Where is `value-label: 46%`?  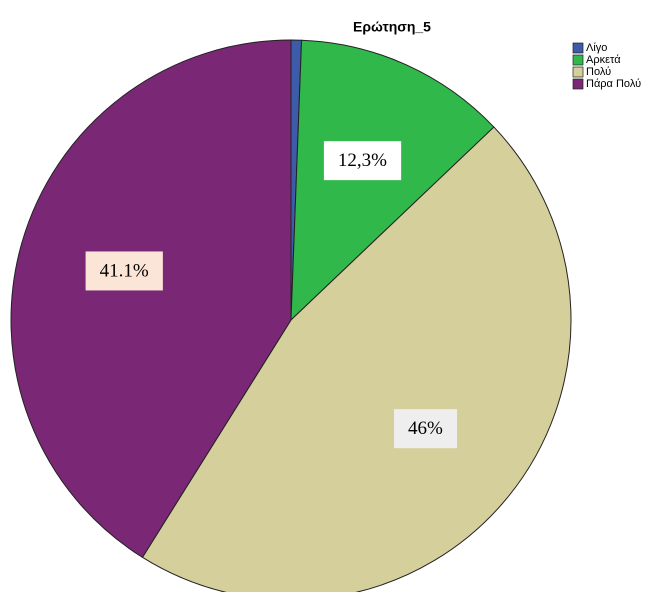
value-label: 46% is located at coordinates (425, 428).